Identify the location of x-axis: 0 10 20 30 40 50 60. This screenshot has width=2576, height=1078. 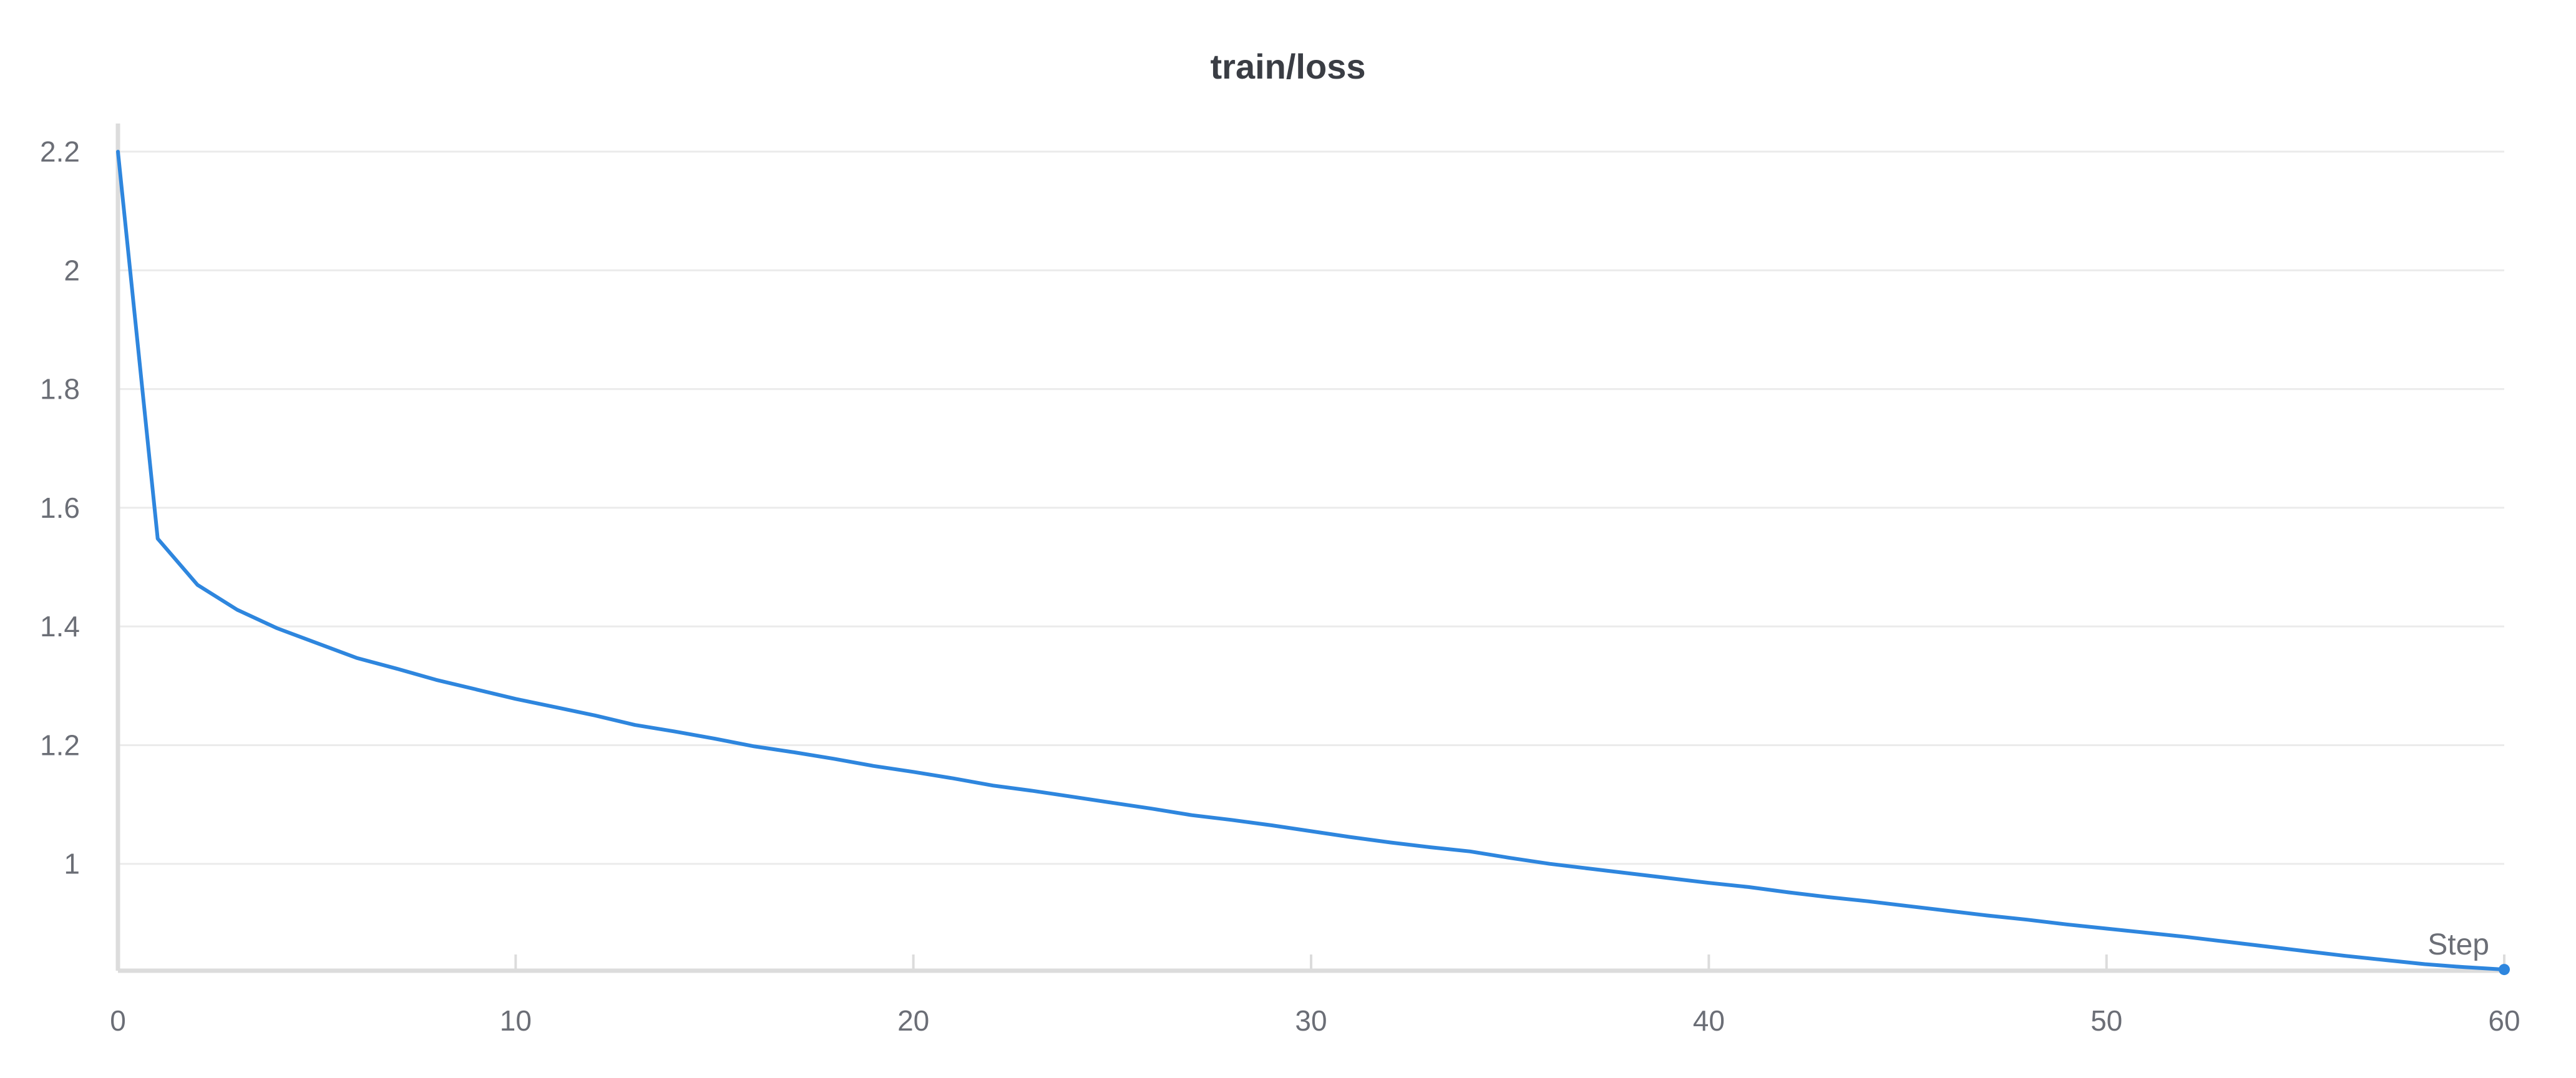
(1315, 995).